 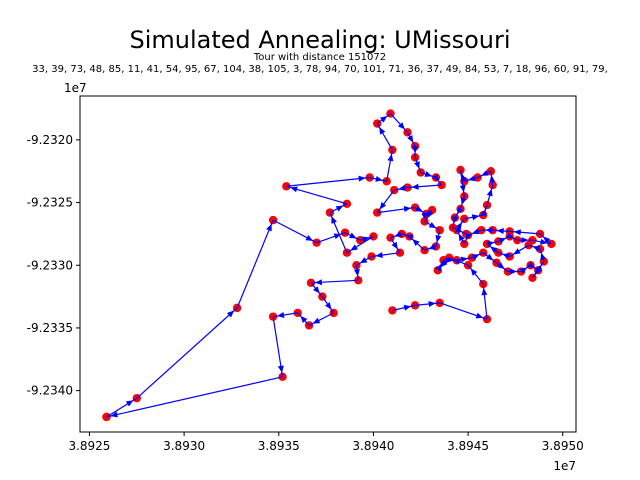 What do you see at coordinates (75, 88) in the screenshot?
I see `y-offset-label: 1e7` at bounding box center [75, 88].